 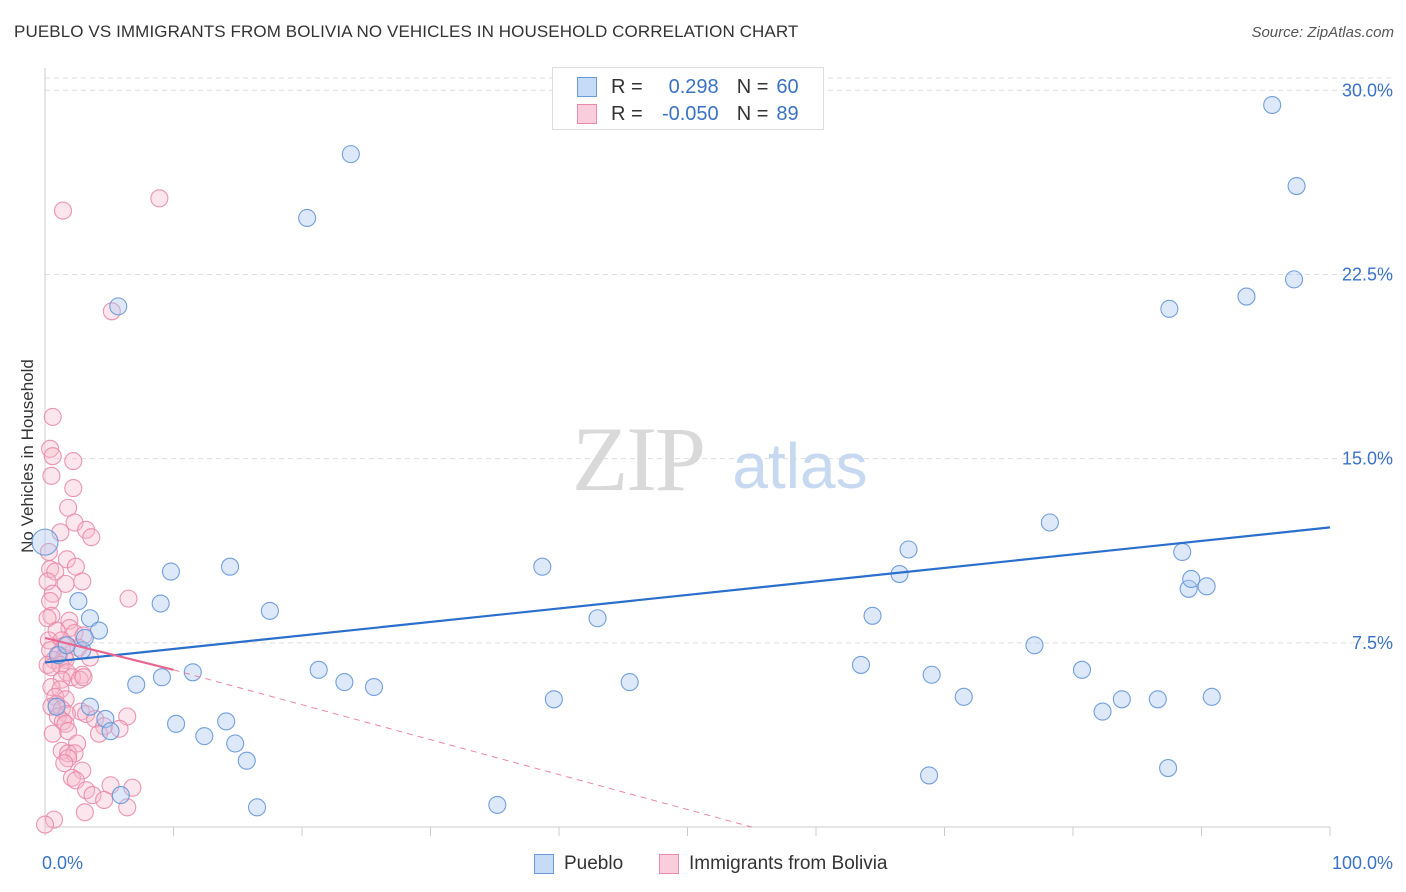 What do you see at coordinates (687, 595) in the screenshot?
I see `pueblo-trend-line` at bounding box center [687, 595].